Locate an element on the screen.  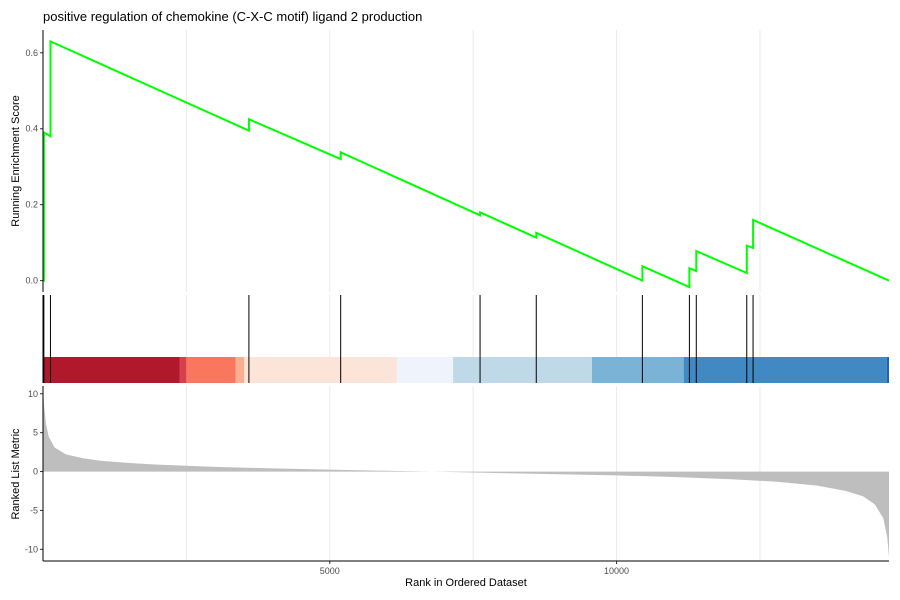
metric-y-axis-title: Ranked List Metric is located at coordinates (16, 474).